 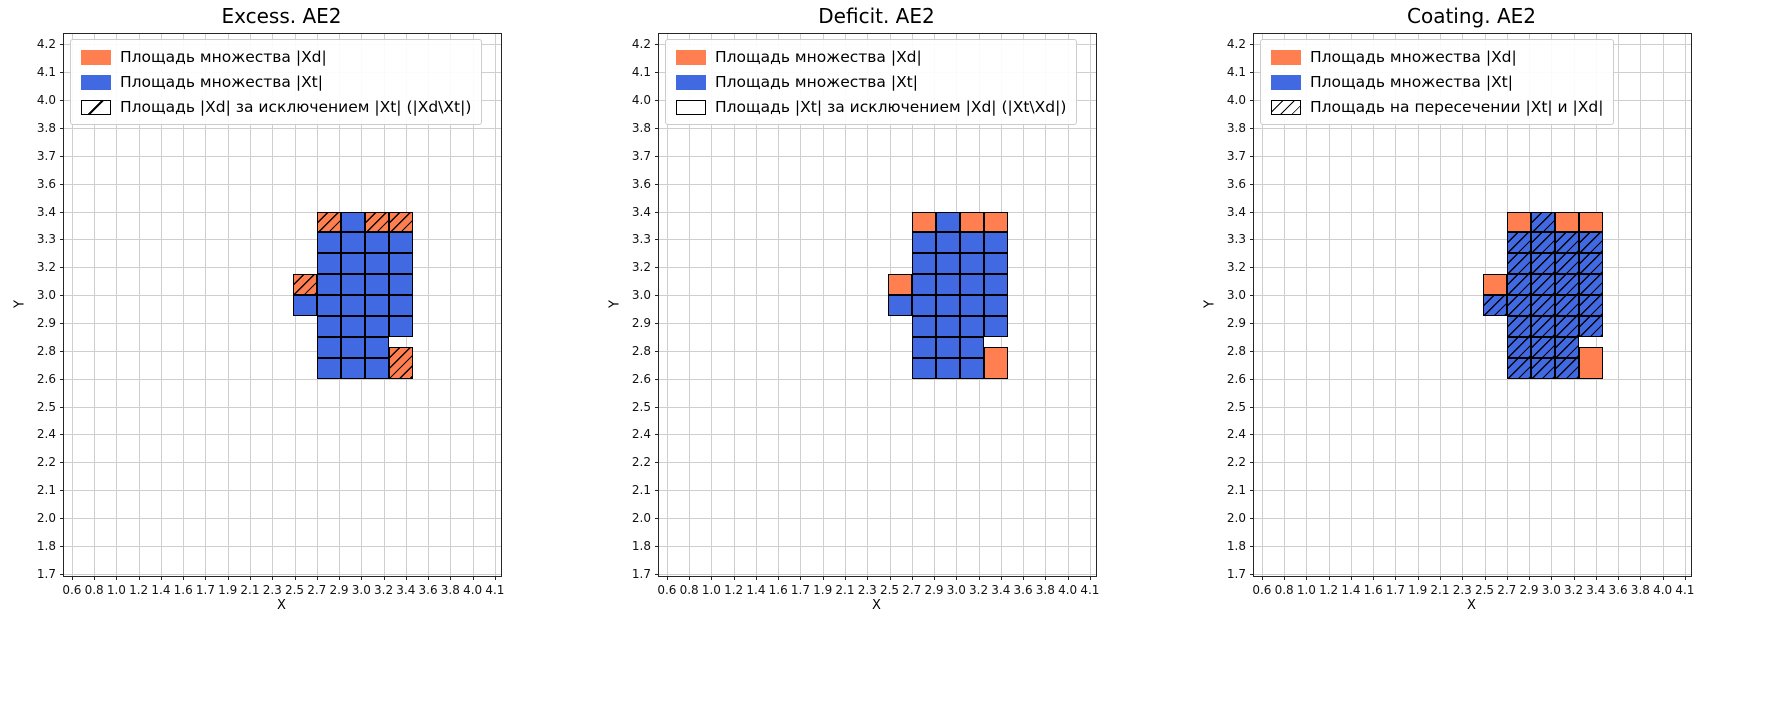 I want to click on y-tick-label: 4.1, so click(x=46, y=72).